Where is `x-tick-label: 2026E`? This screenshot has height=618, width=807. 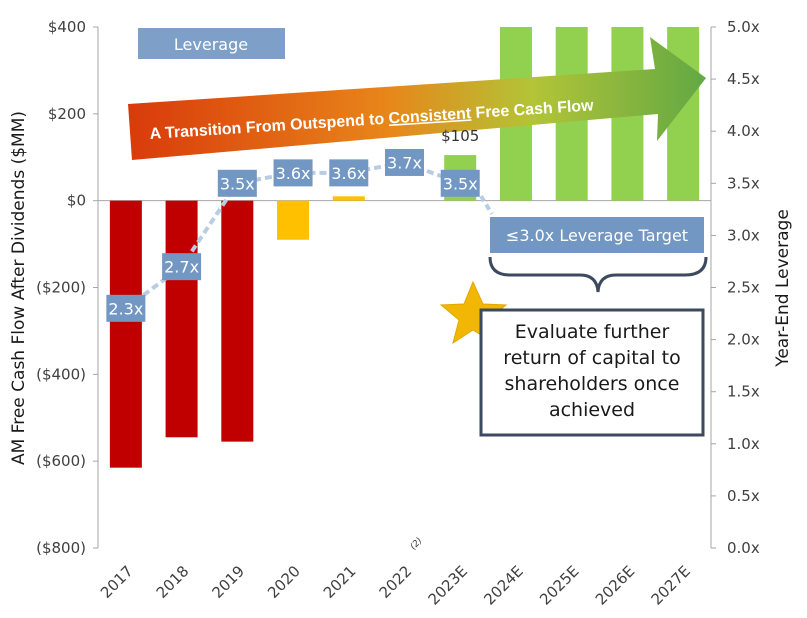
x-tick-label: 2026E is located at coordinates (615, 585).